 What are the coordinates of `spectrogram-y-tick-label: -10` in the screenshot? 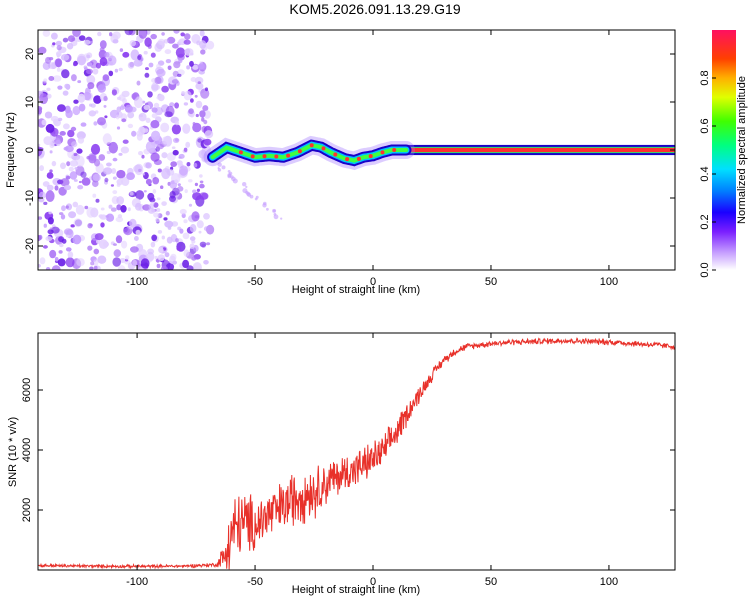 It's located at (30, 198).